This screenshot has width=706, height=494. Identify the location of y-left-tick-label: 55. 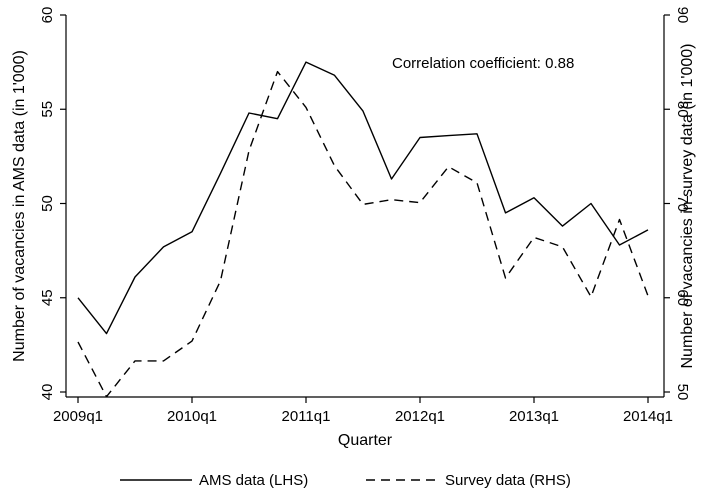
(47, 109).